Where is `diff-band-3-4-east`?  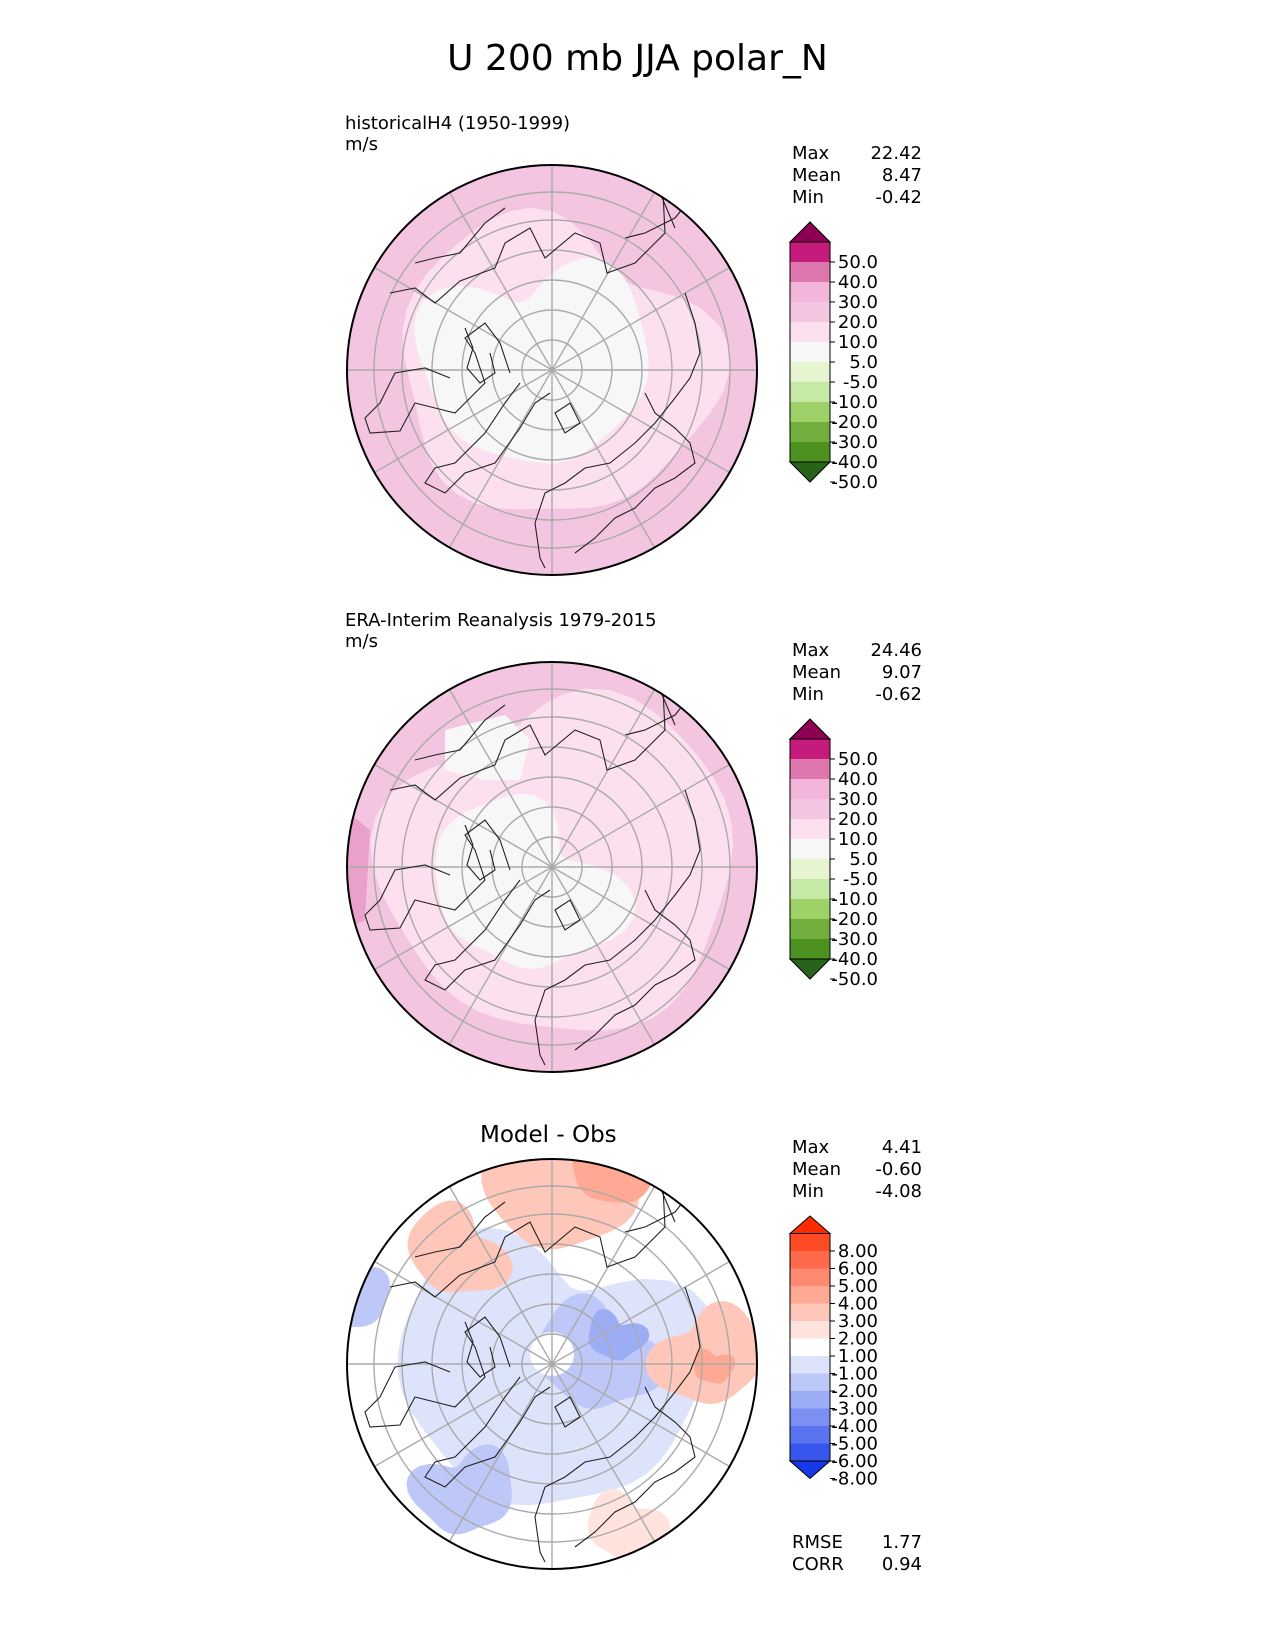 diff-band-3-4-east is located at coordinates (715, 1366).